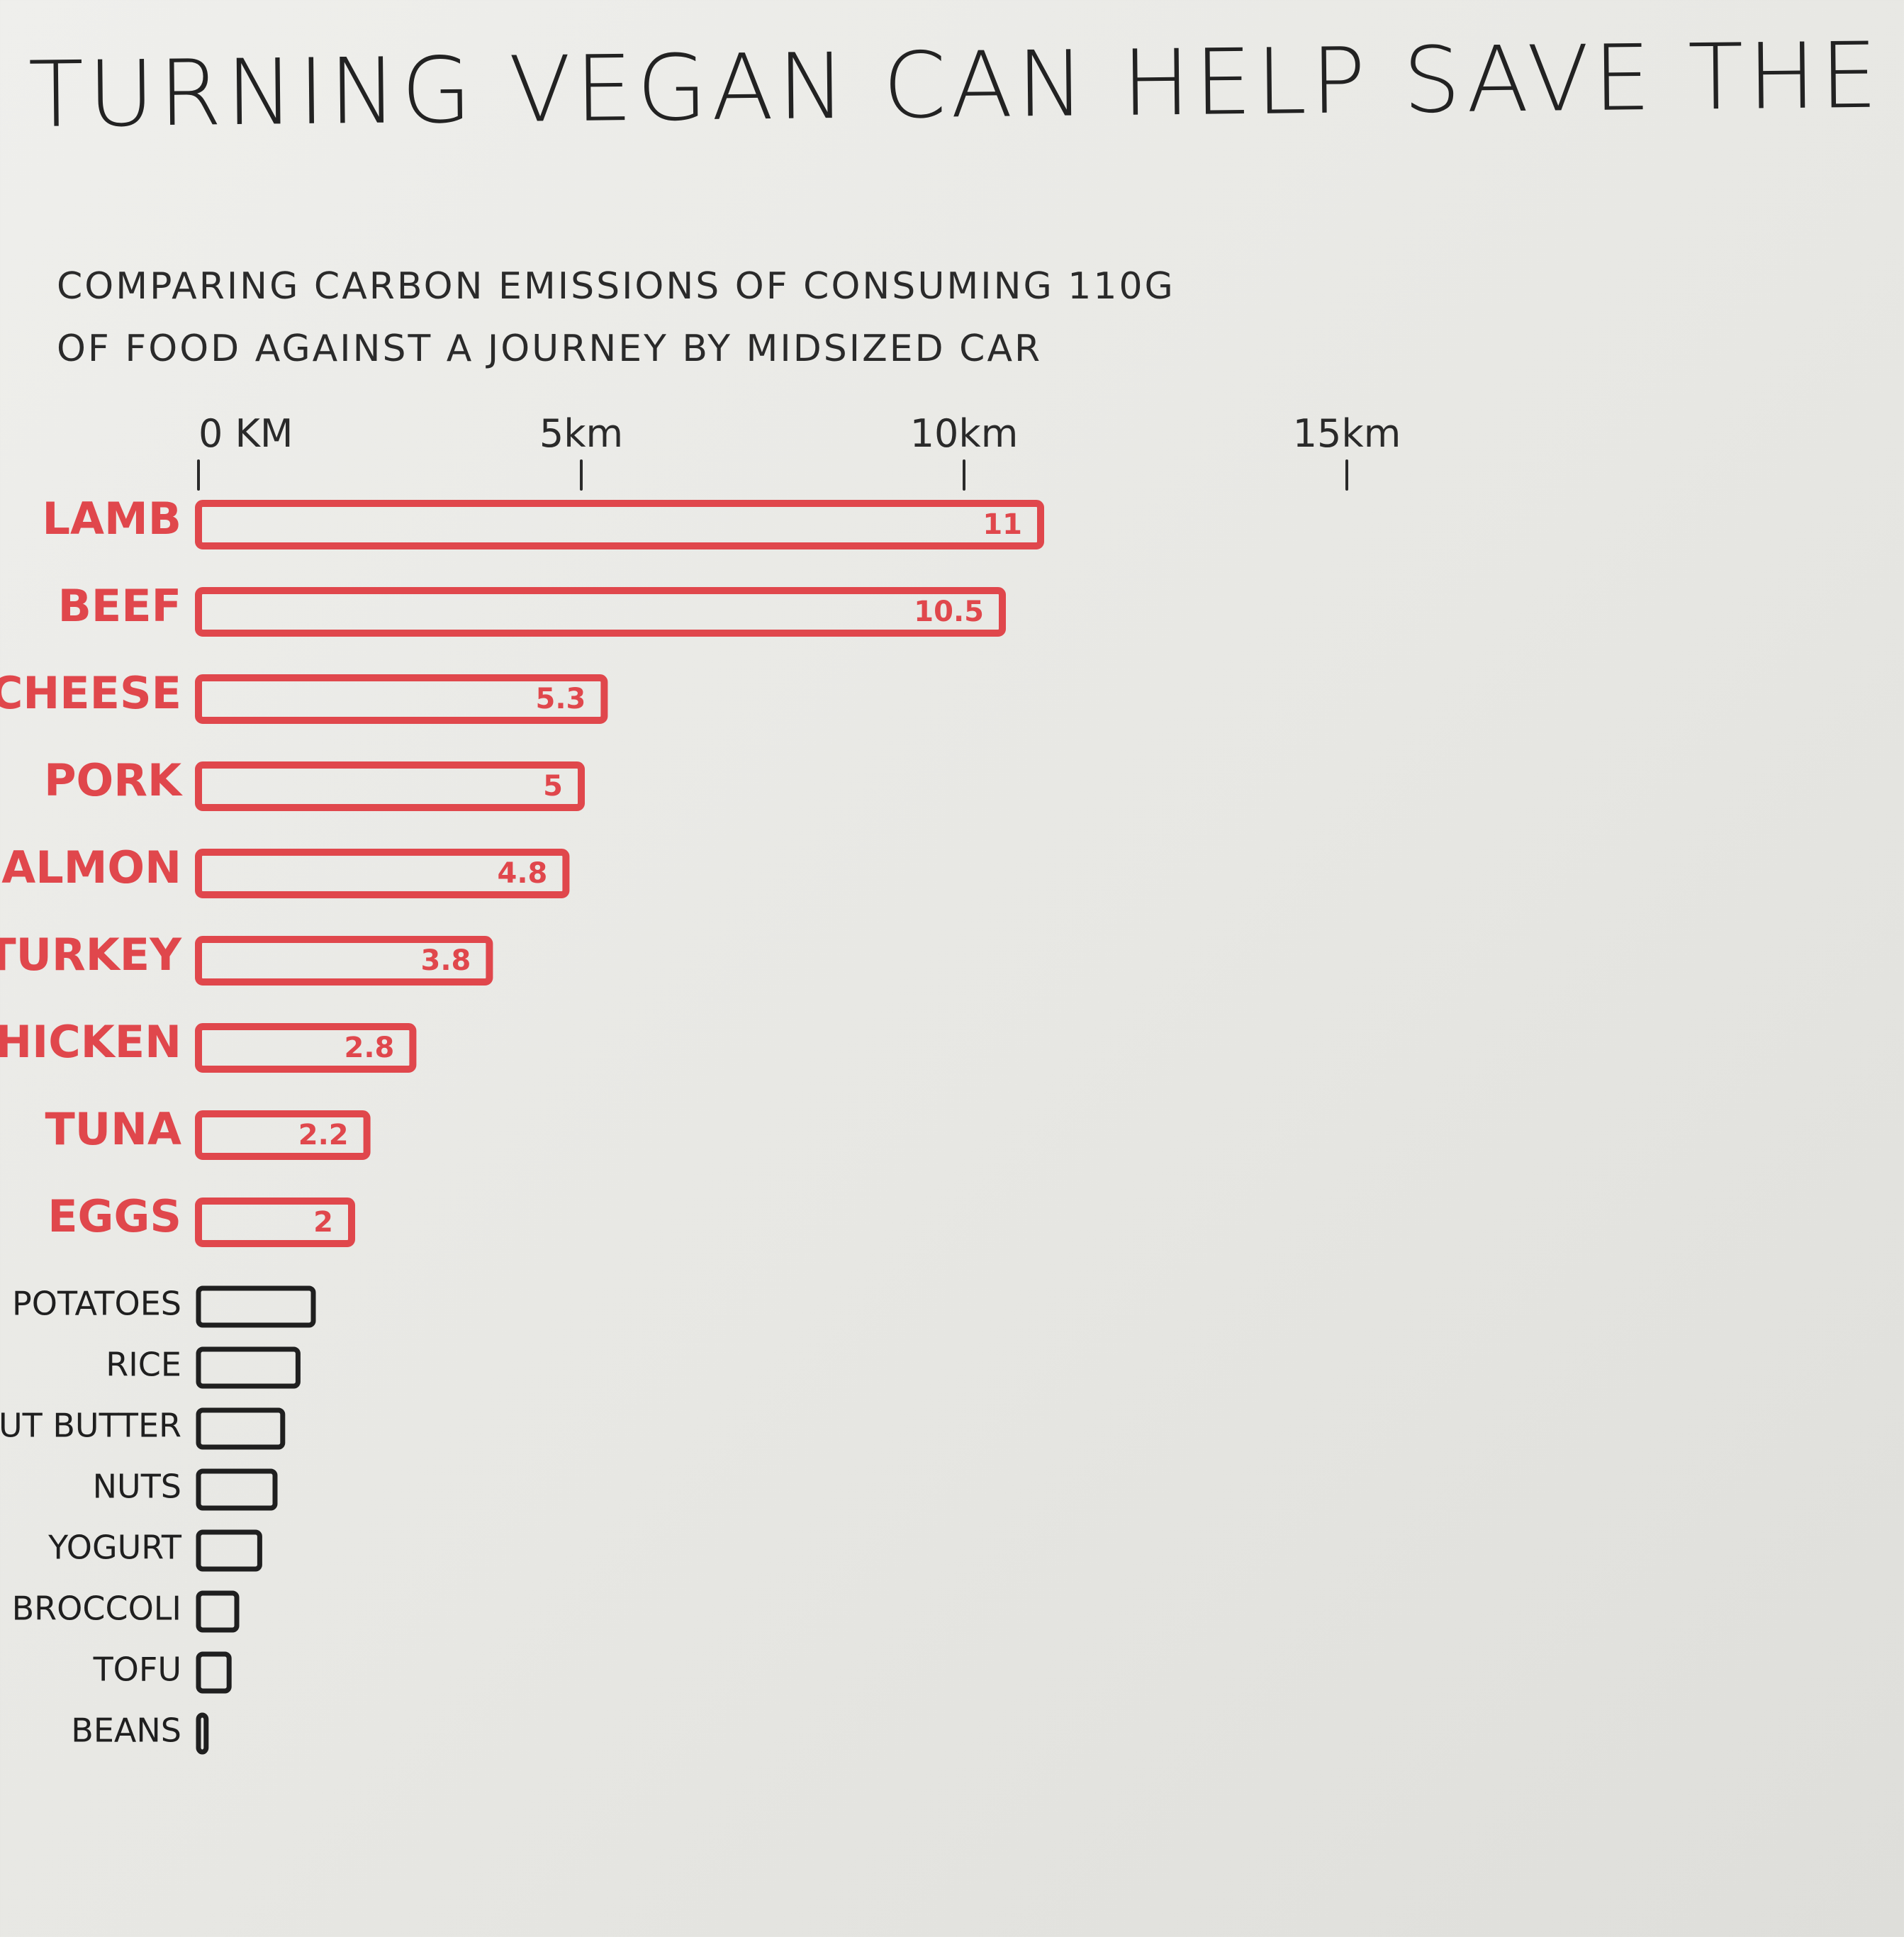  Describe the element at coordinates (143, 1364) in the screenshot. I see `category-label: RICE` at that location.